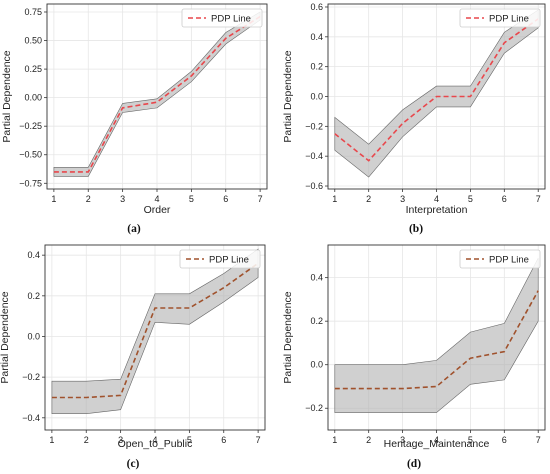 The height and width of the screenshot is (474, 550). Describe the element at coordinates (30, 126) in the screenshot. I see `y-tick-label: −0.25` at that location.